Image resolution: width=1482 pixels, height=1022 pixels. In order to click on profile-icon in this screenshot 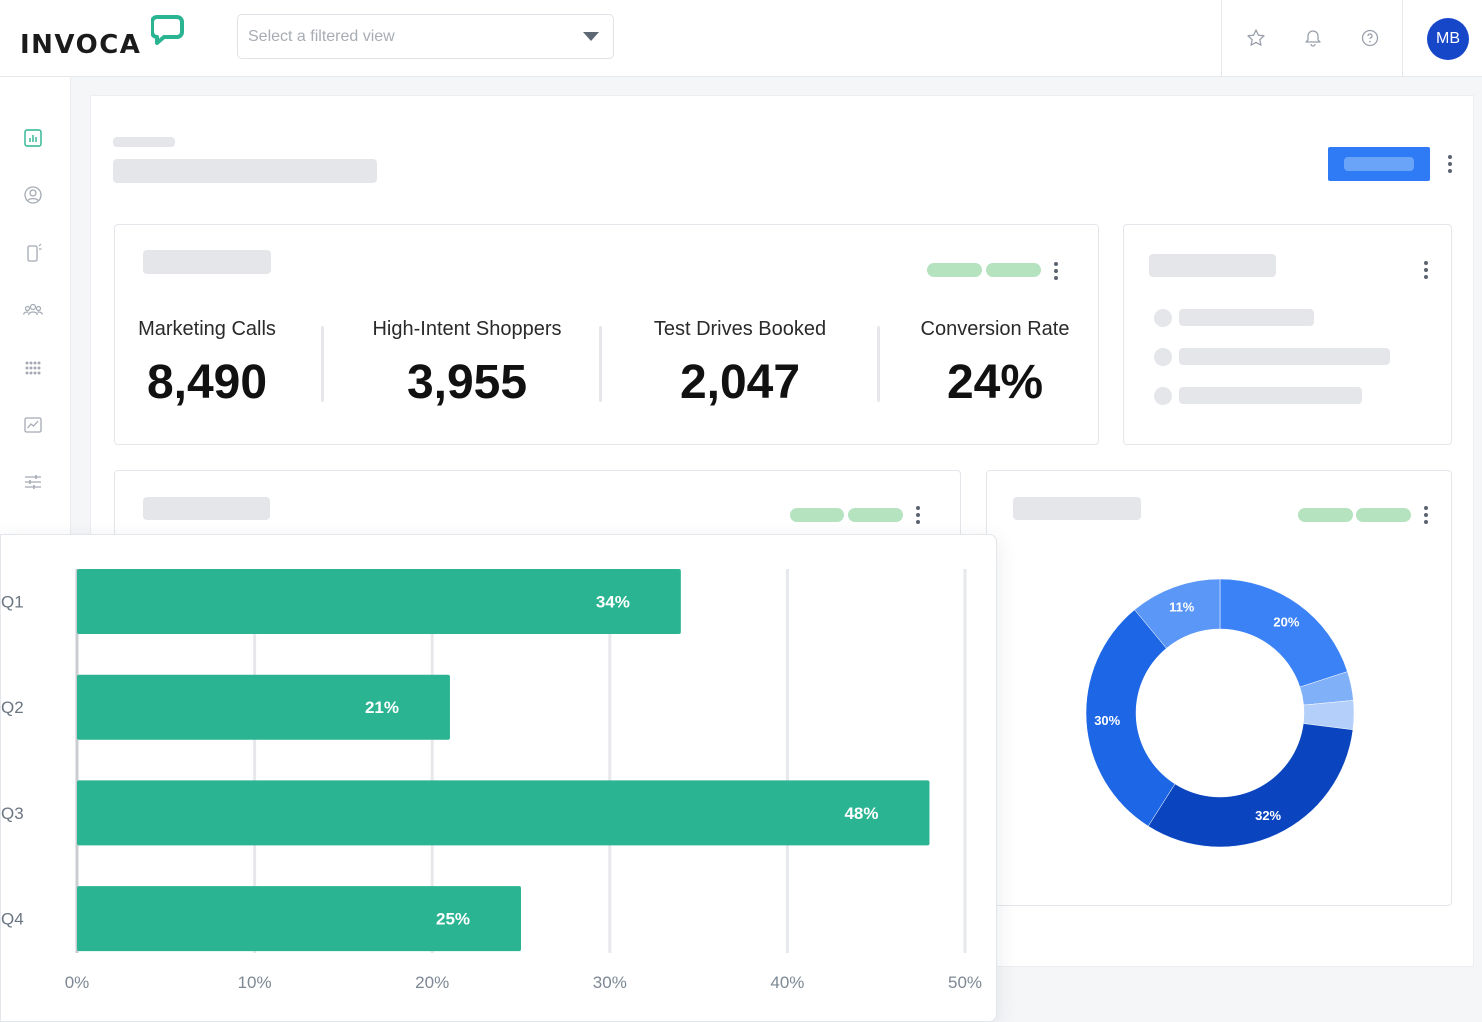, I will do `click(33, 195)`.